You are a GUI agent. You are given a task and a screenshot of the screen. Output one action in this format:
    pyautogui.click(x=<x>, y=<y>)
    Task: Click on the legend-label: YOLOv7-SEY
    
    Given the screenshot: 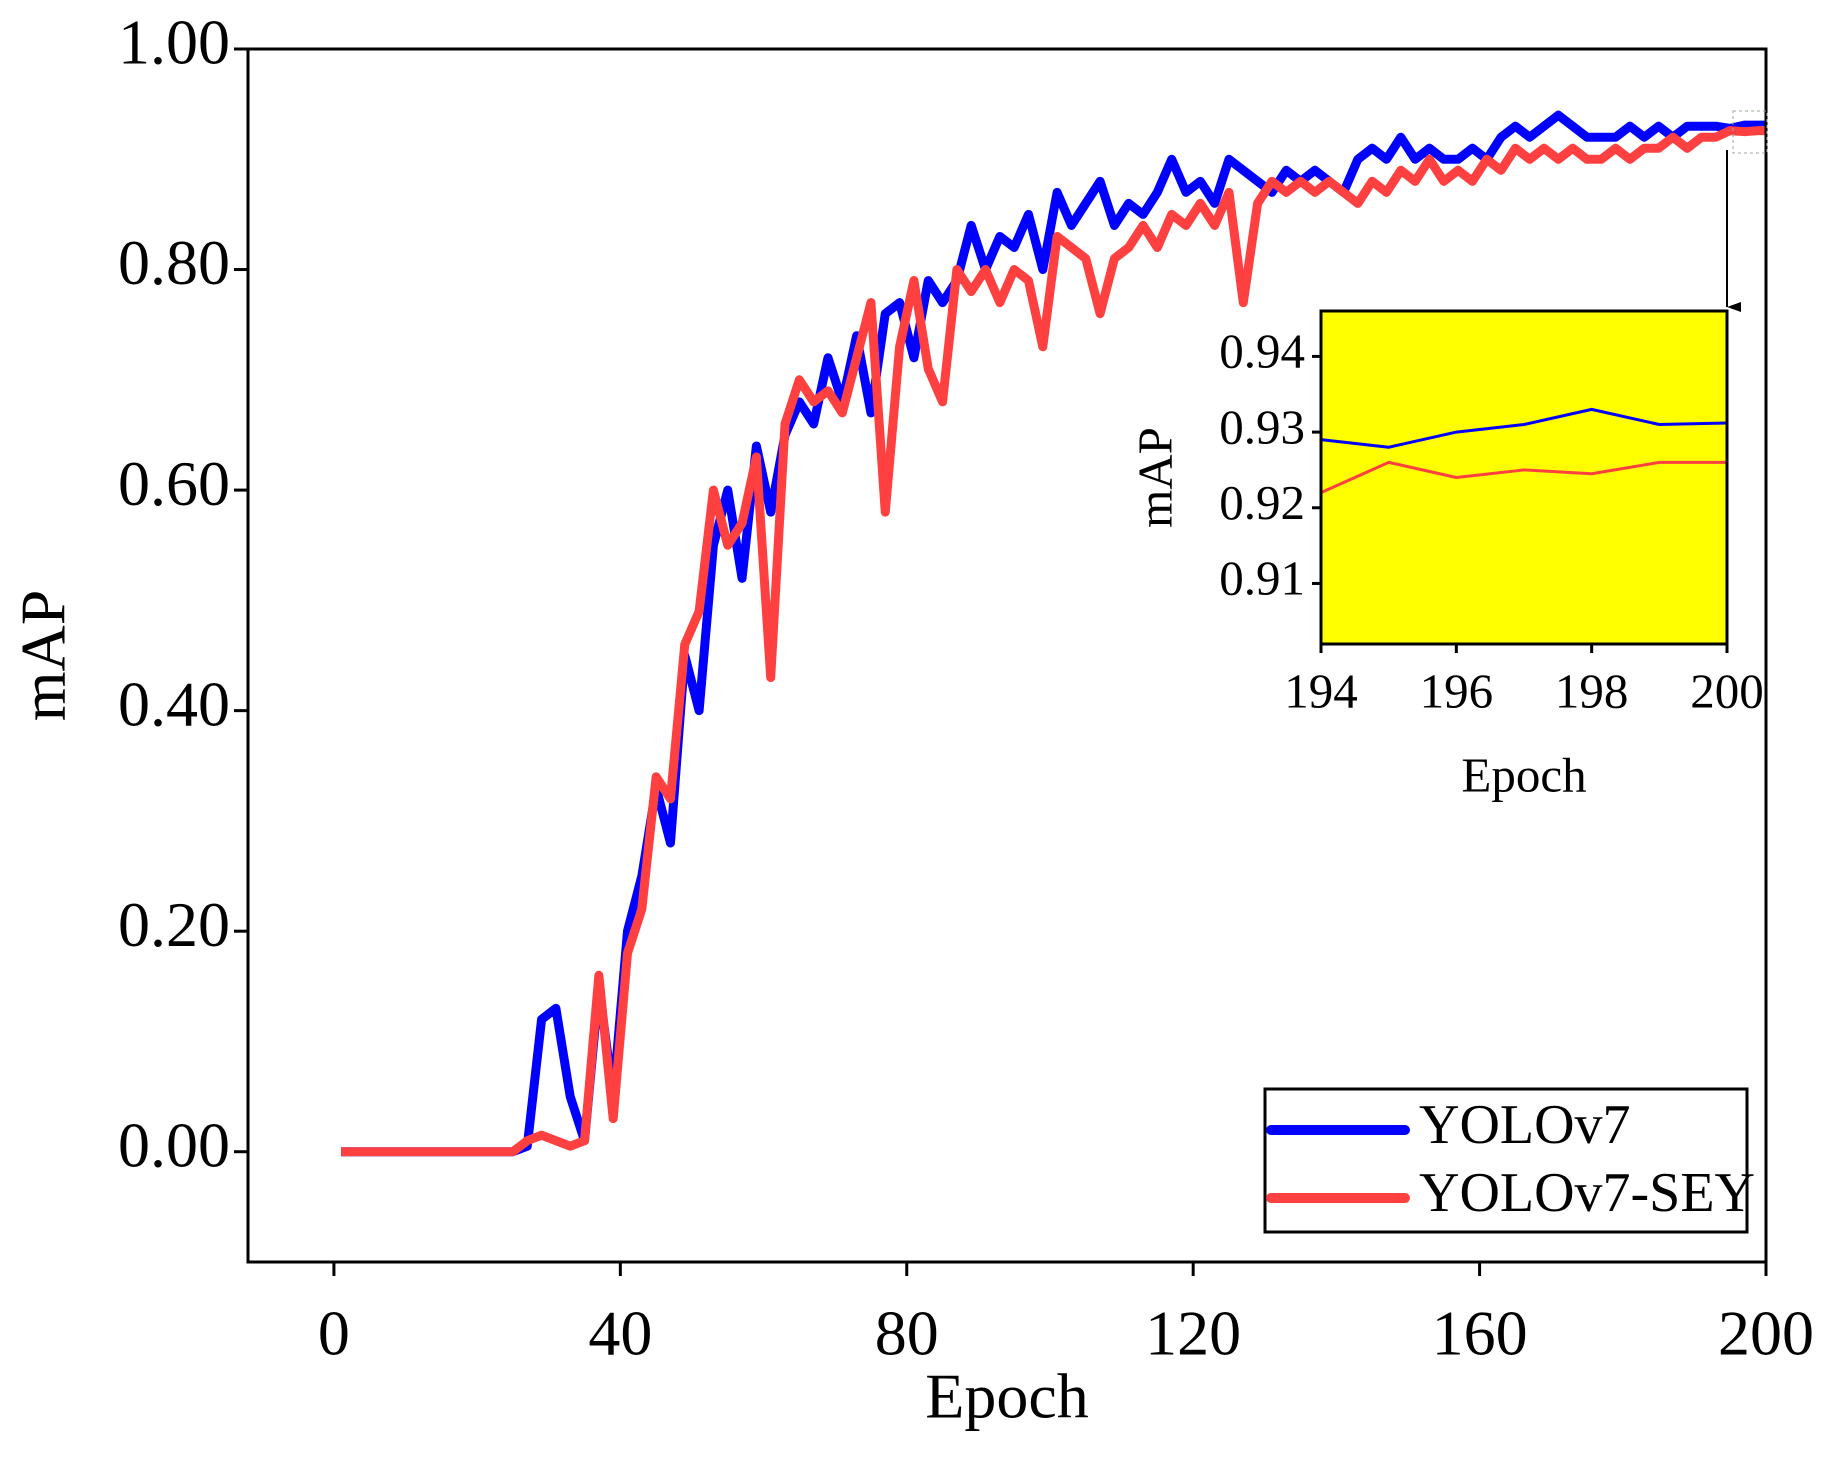 What is the action you would take?
    pyautogui.click(x=1587, y=1193)
    